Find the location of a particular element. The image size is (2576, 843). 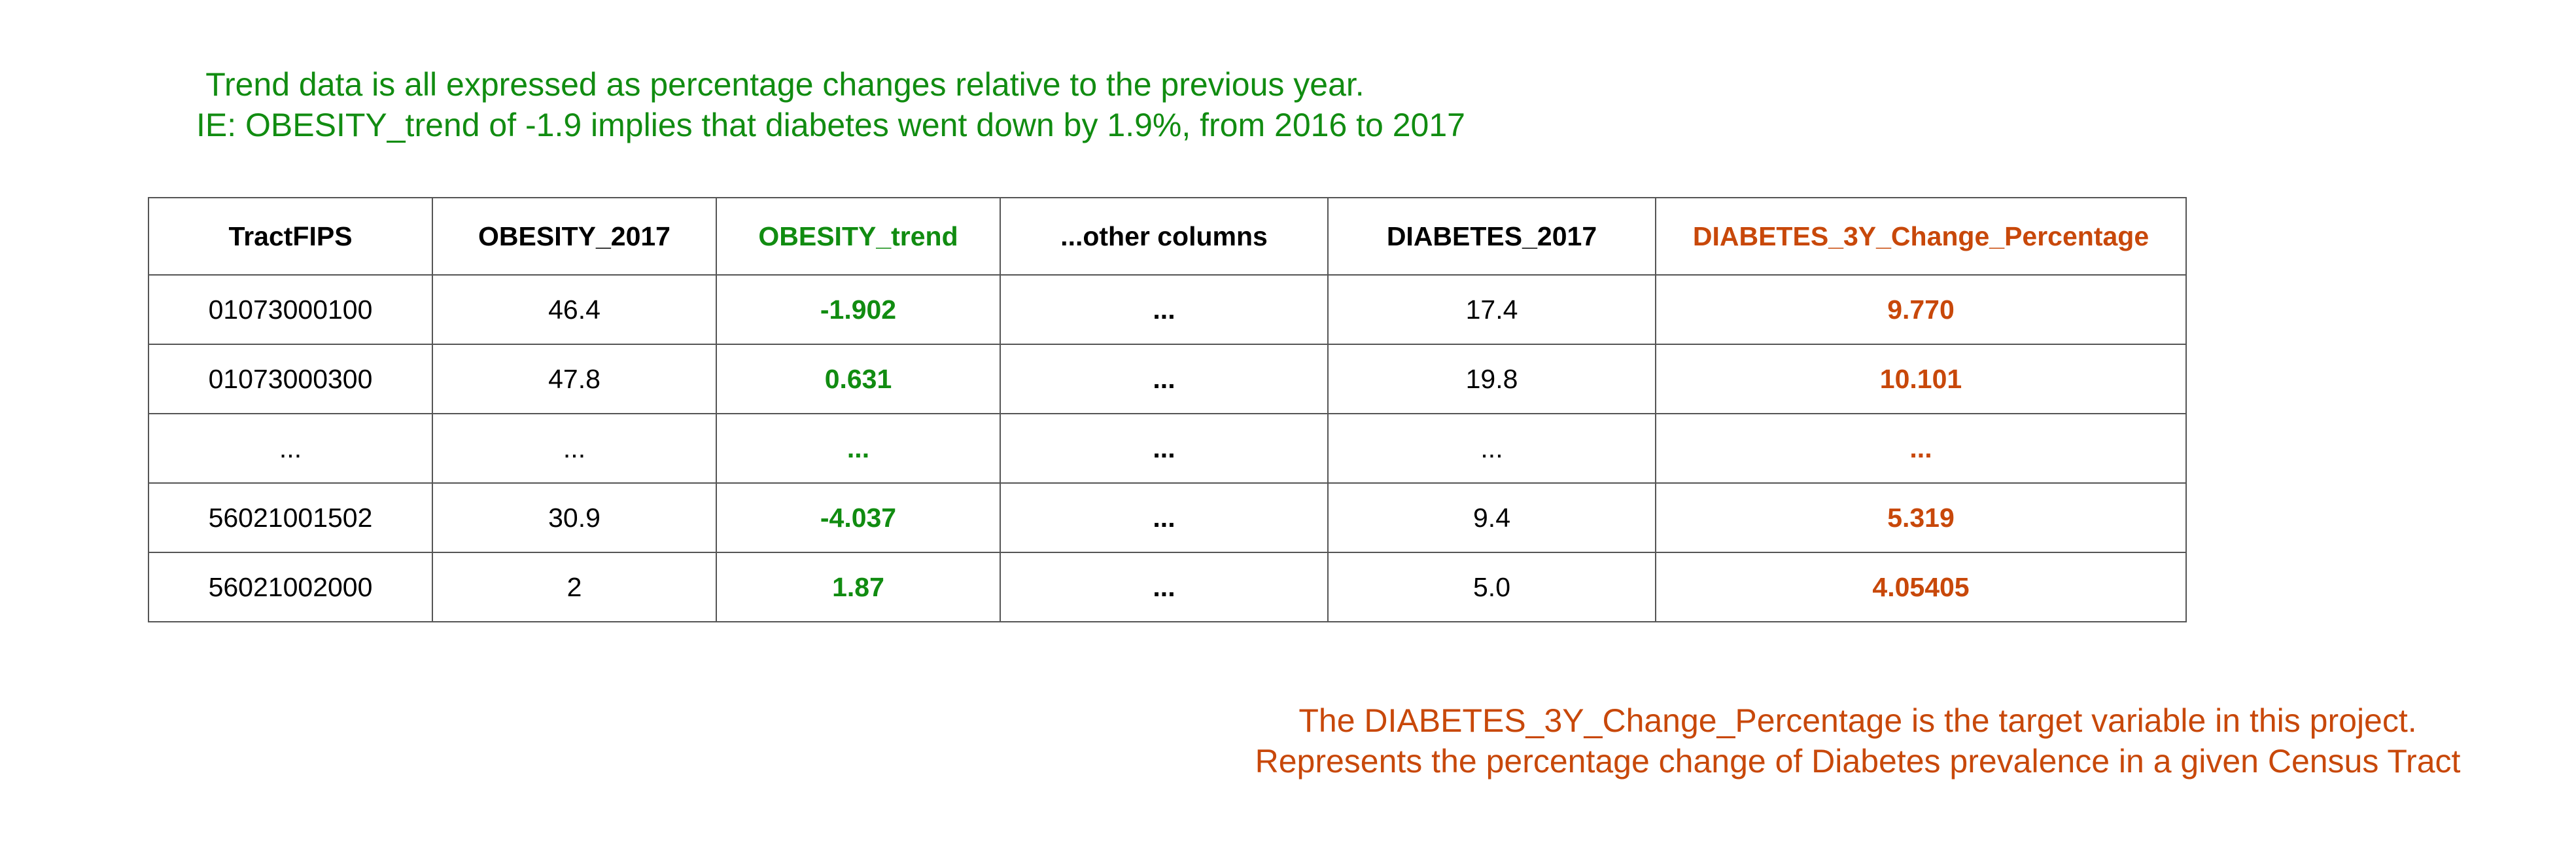

cell-diabetes-3y-change: 5.319 is located at coordinates (1921, 517).